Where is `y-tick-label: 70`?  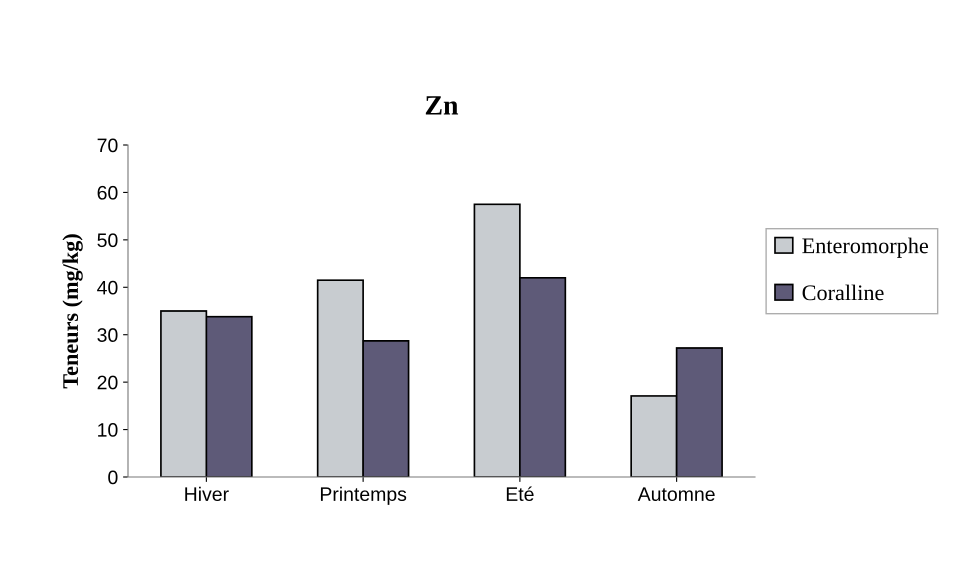
y-tick-label: 70 is located at coordinates (108, 145).